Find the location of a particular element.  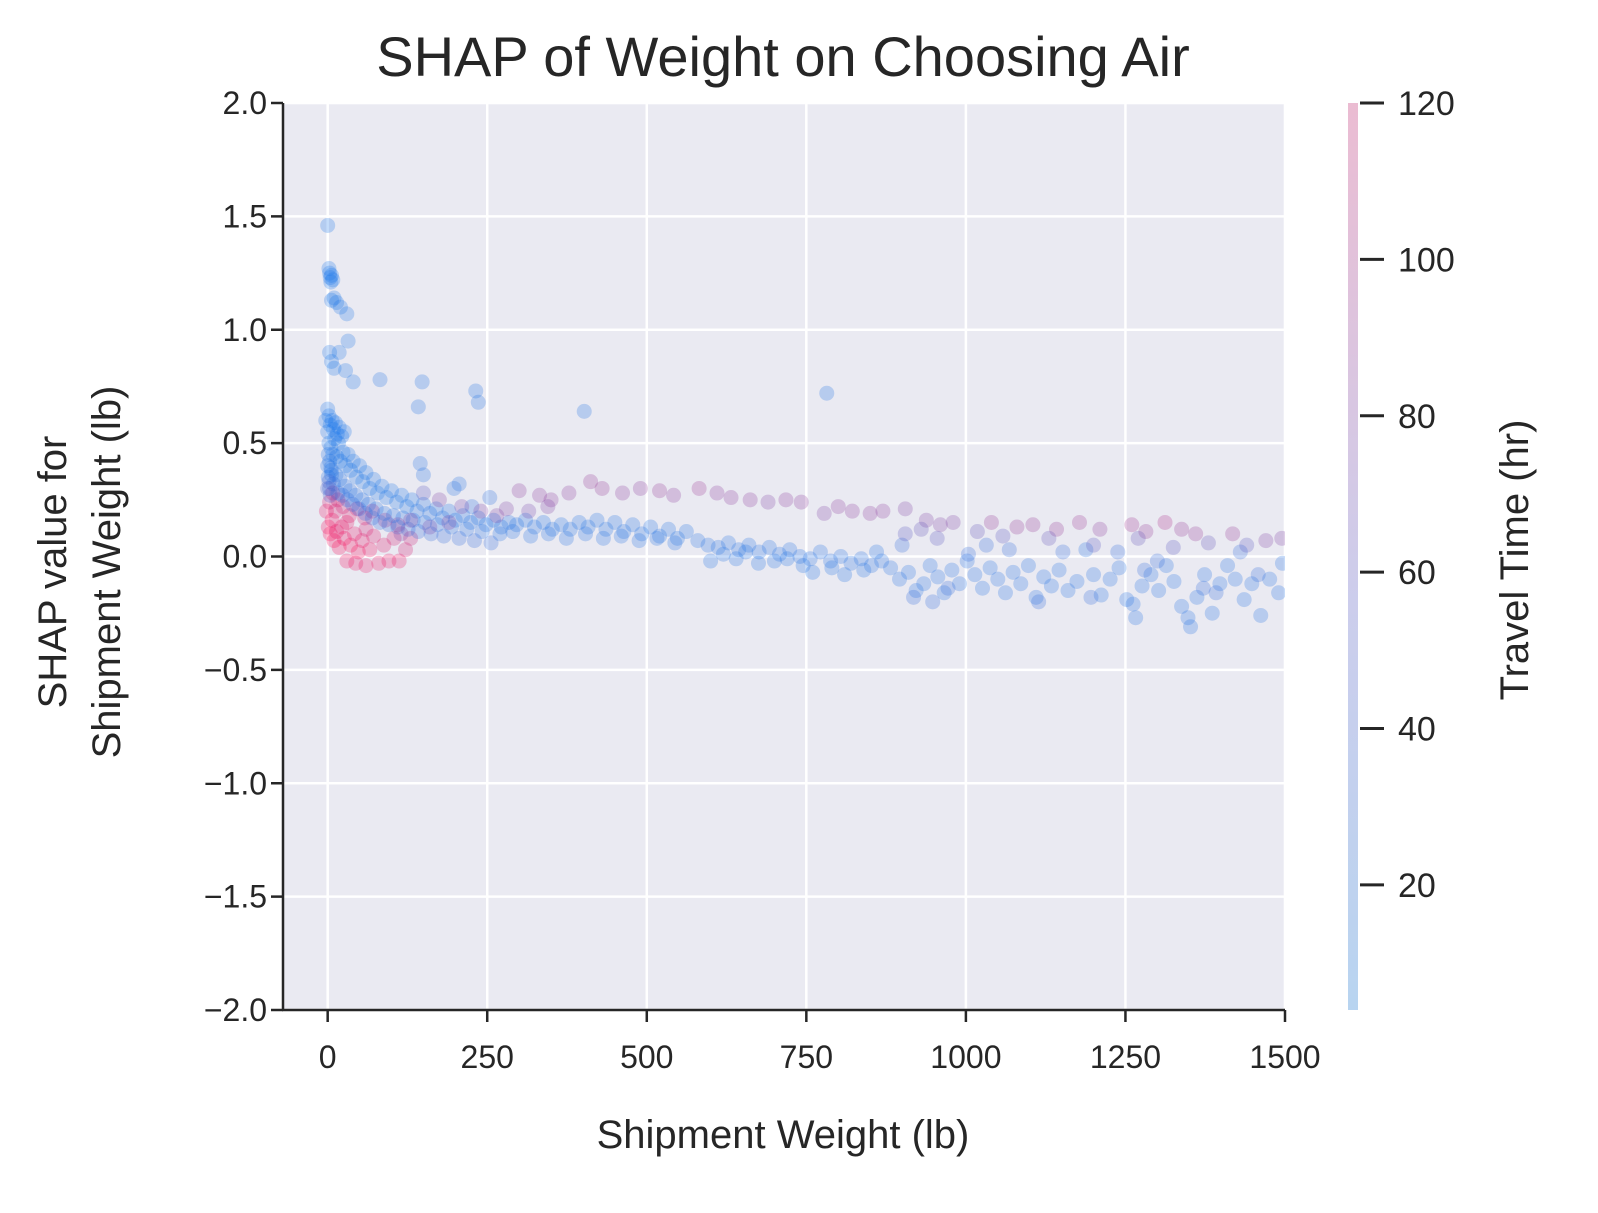

x-axis-ticks: 0 250 500 750 1000 1250 1500 is located at coordinates (820, 1042).